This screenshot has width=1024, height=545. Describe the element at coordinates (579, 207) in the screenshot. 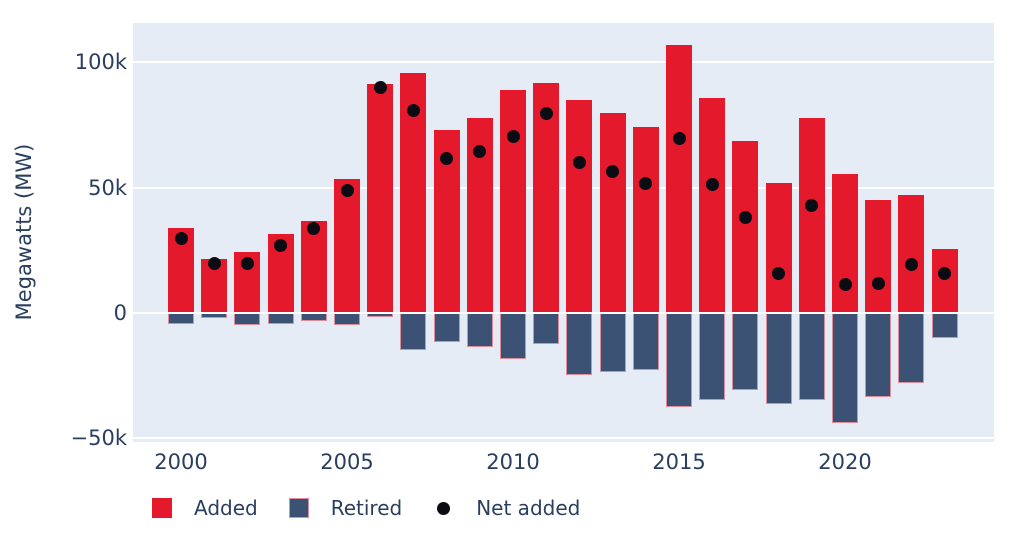

I see `bar-added-2012` at that location.